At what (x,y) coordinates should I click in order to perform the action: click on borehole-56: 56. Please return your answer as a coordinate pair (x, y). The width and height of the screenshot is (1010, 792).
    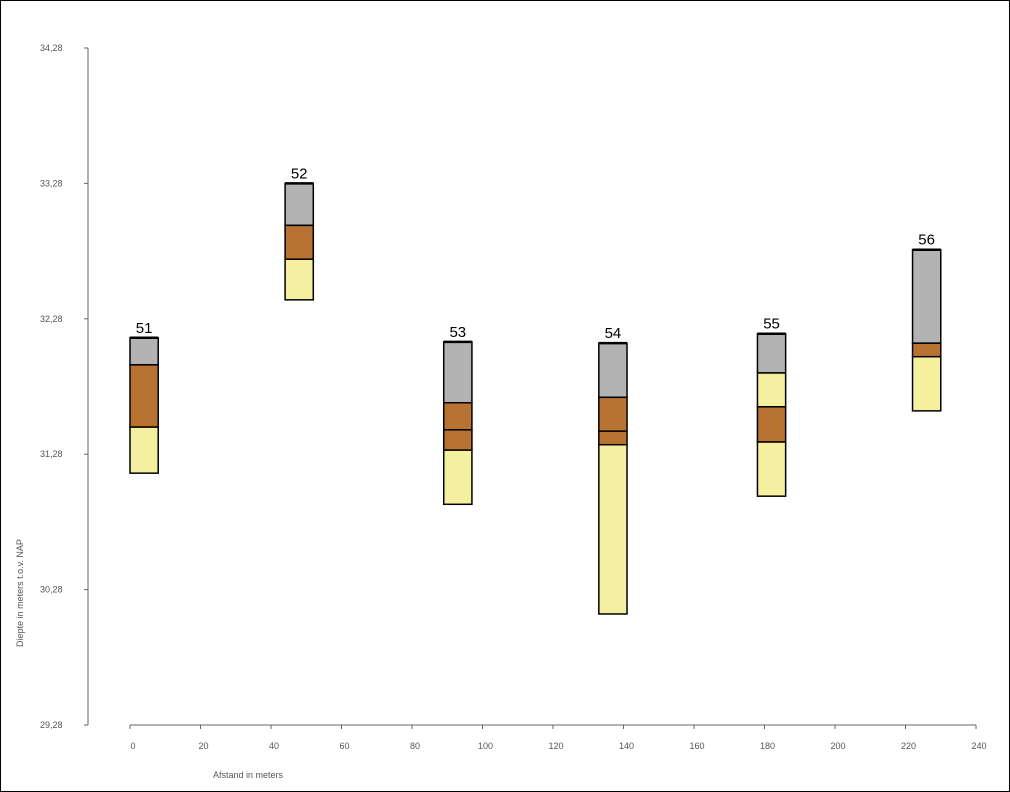
    Looking at the image, I should click on (926, 322).